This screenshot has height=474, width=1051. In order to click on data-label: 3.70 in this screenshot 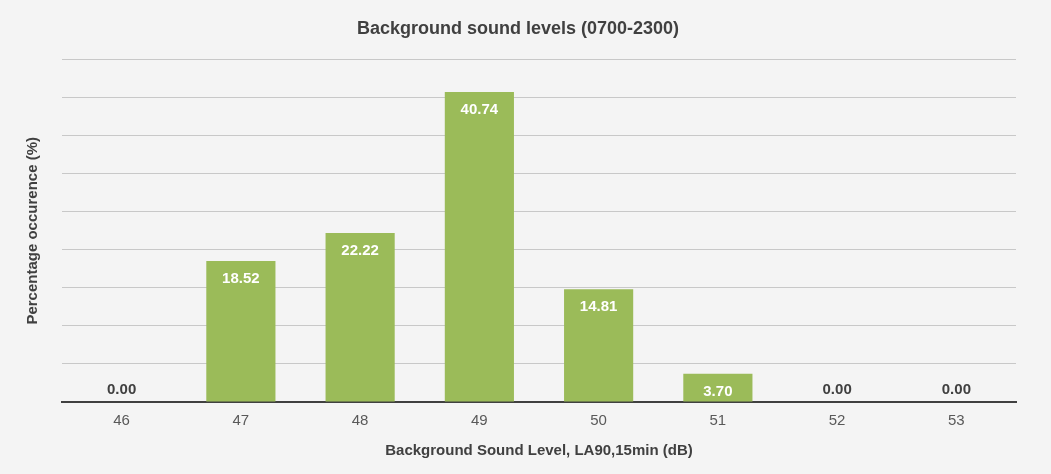, I will do `click(718, 390)`.